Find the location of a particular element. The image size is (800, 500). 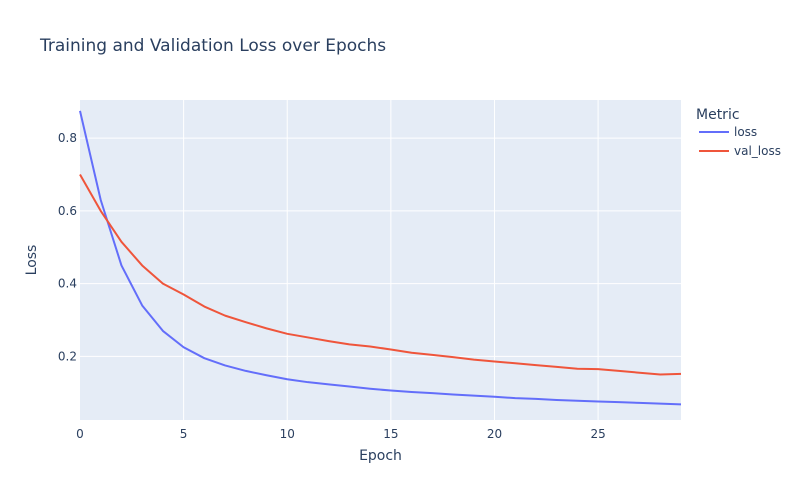

x-axis-ticks: 0 5 10 15 20 25 is located at coordinates (341, 434).